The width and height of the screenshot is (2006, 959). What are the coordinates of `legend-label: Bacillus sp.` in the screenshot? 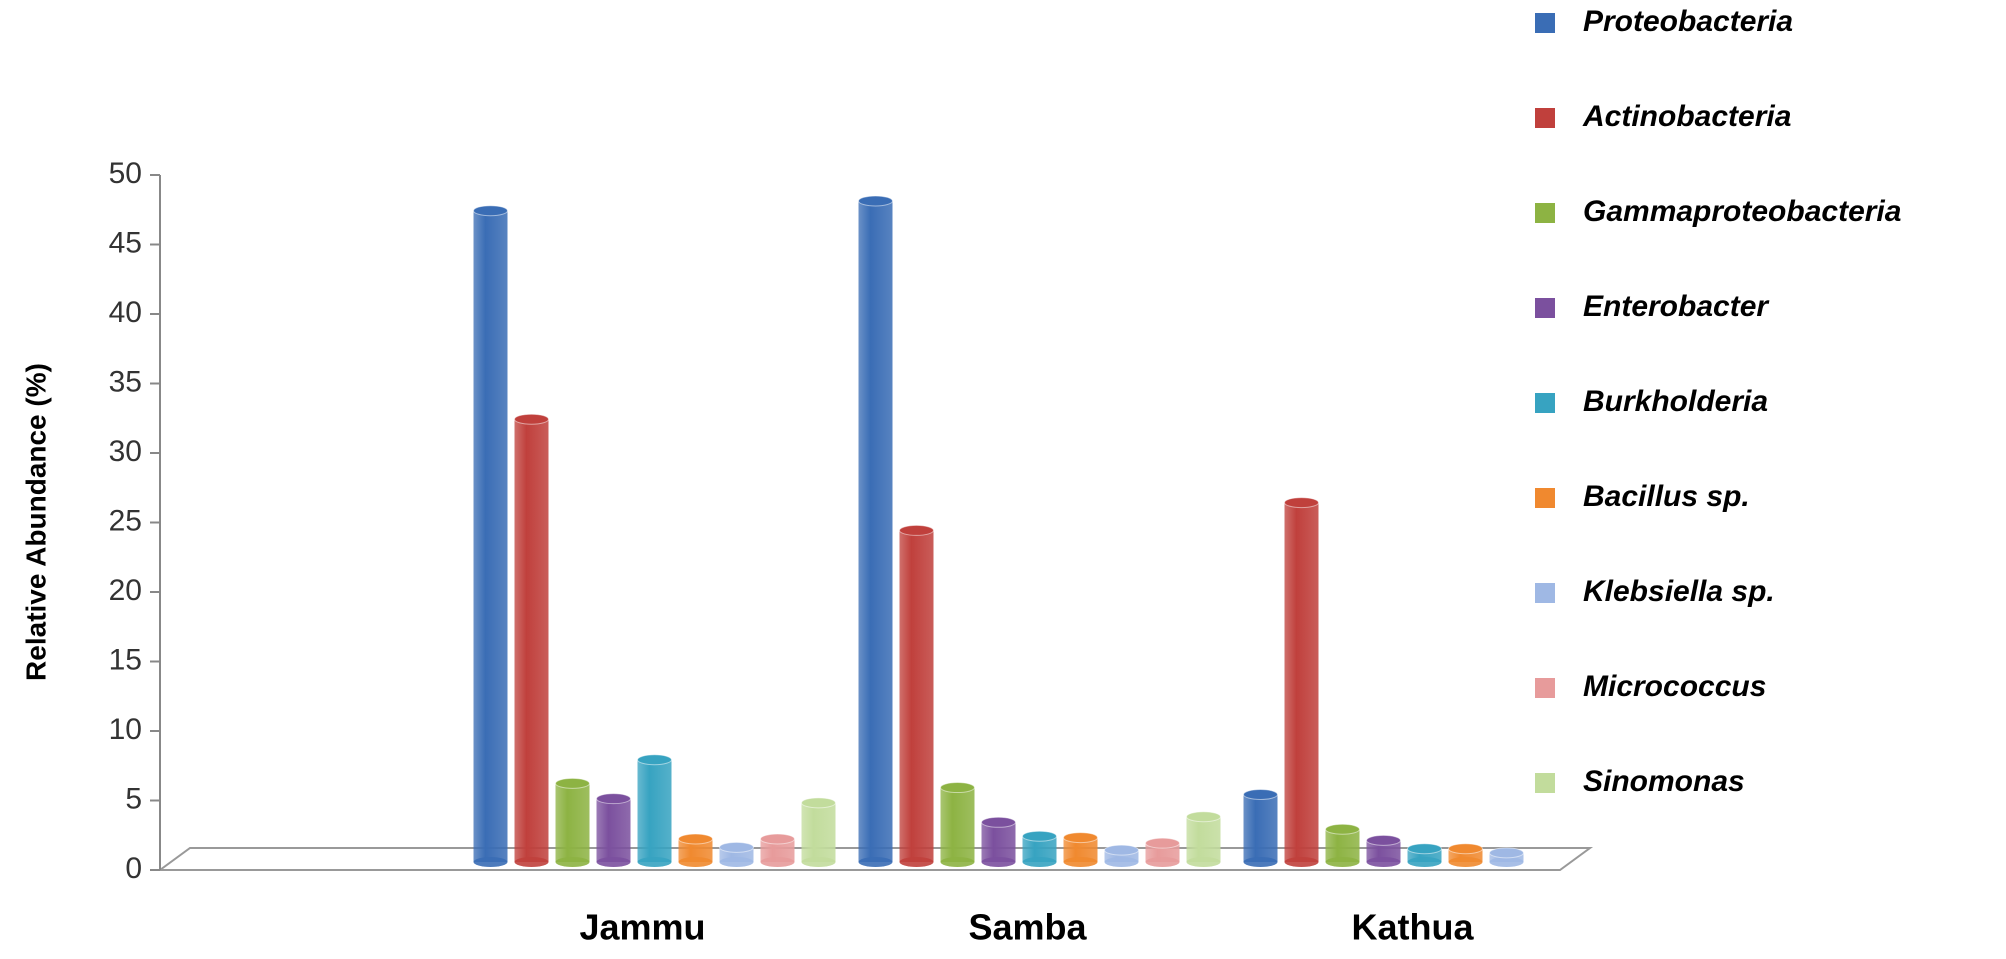 It's located at (1666, 496).